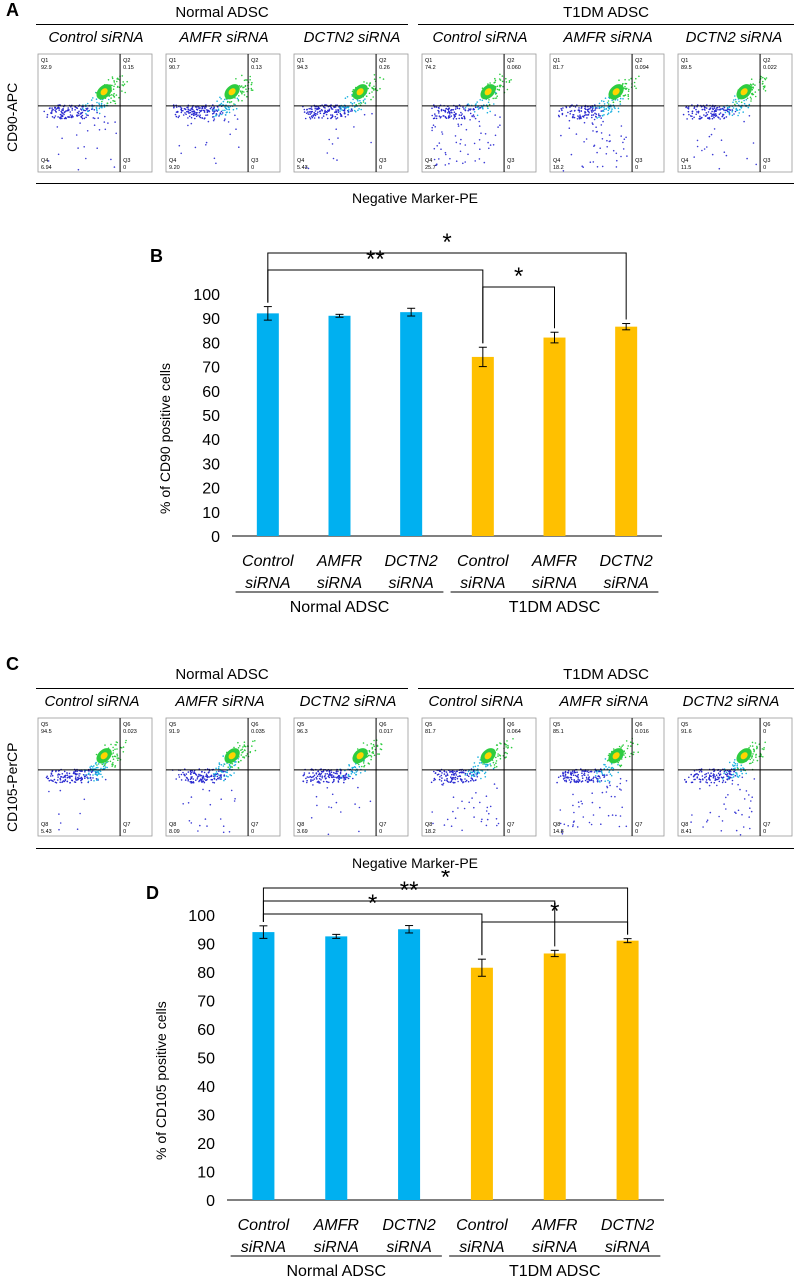 The image size is (796, 1281). I want to click on panel-a-q-value-lr: 0, so click(508, 168).